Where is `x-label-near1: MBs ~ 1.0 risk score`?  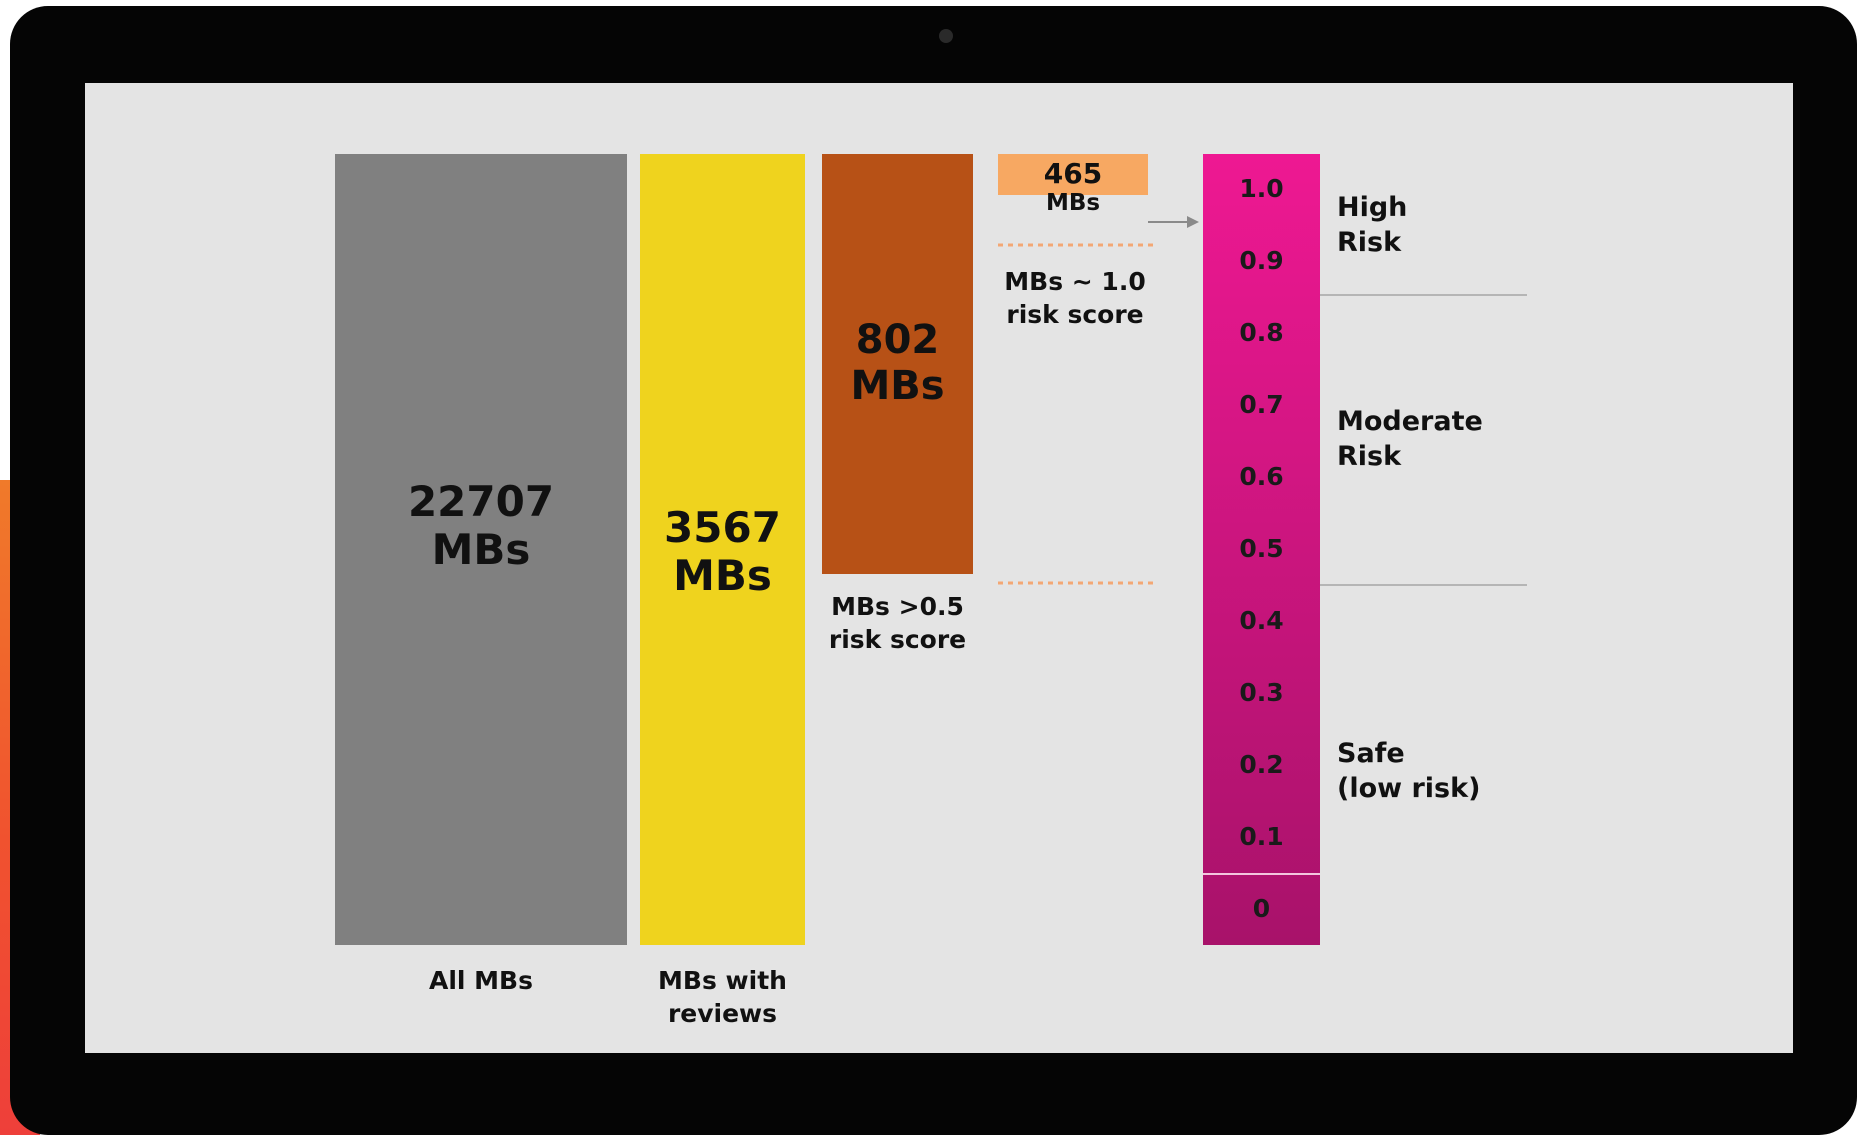 x-label-near1: MBs ~ 1.0 risk score is located at coordinates (1075, 298).